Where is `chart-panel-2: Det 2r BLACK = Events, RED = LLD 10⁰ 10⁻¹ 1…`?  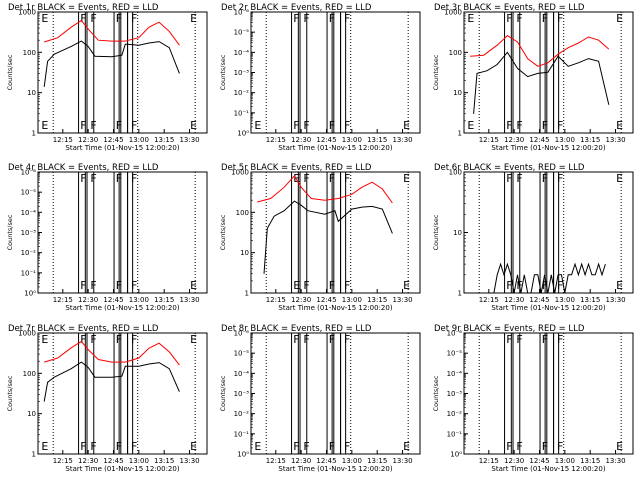
chart-panel-2: Det 2r BLACK = Events, RED = LLD 10⁰ 10⁻¹ 1… is located at coordinates (320, 77).